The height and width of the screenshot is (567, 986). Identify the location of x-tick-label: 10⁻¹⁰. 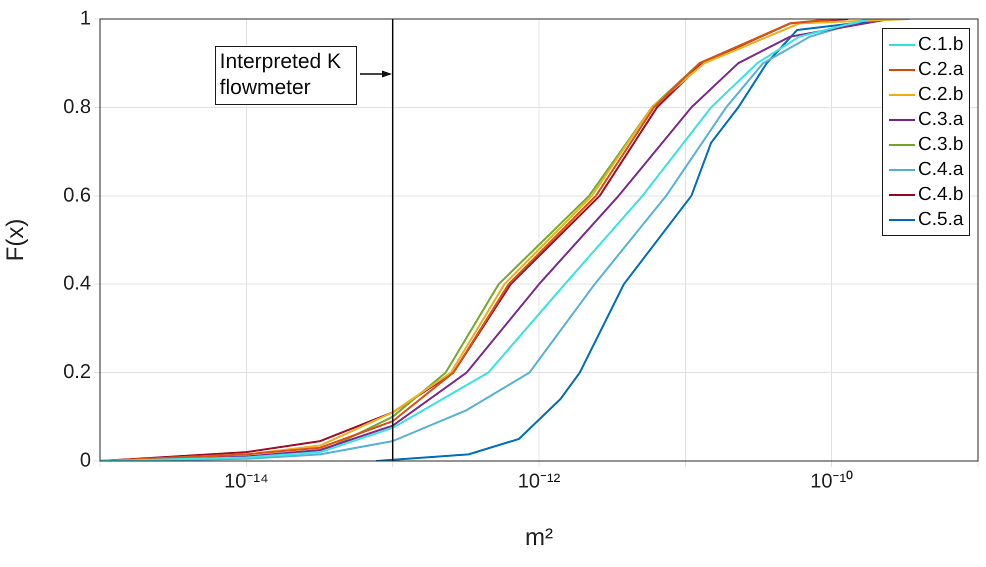
(832, 481).